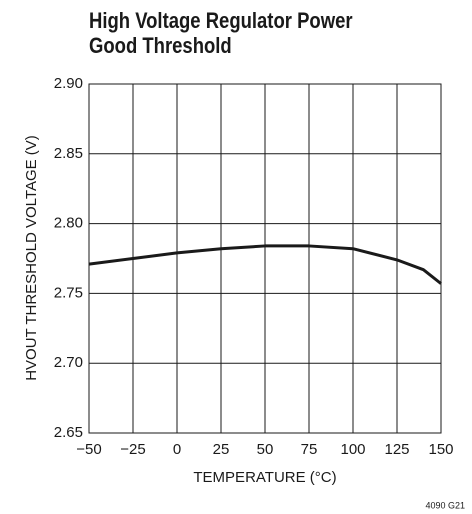  Describe the element at coordinates (68, 153) in the screenshot. I see `y-tick-label: 2.85` at that location.